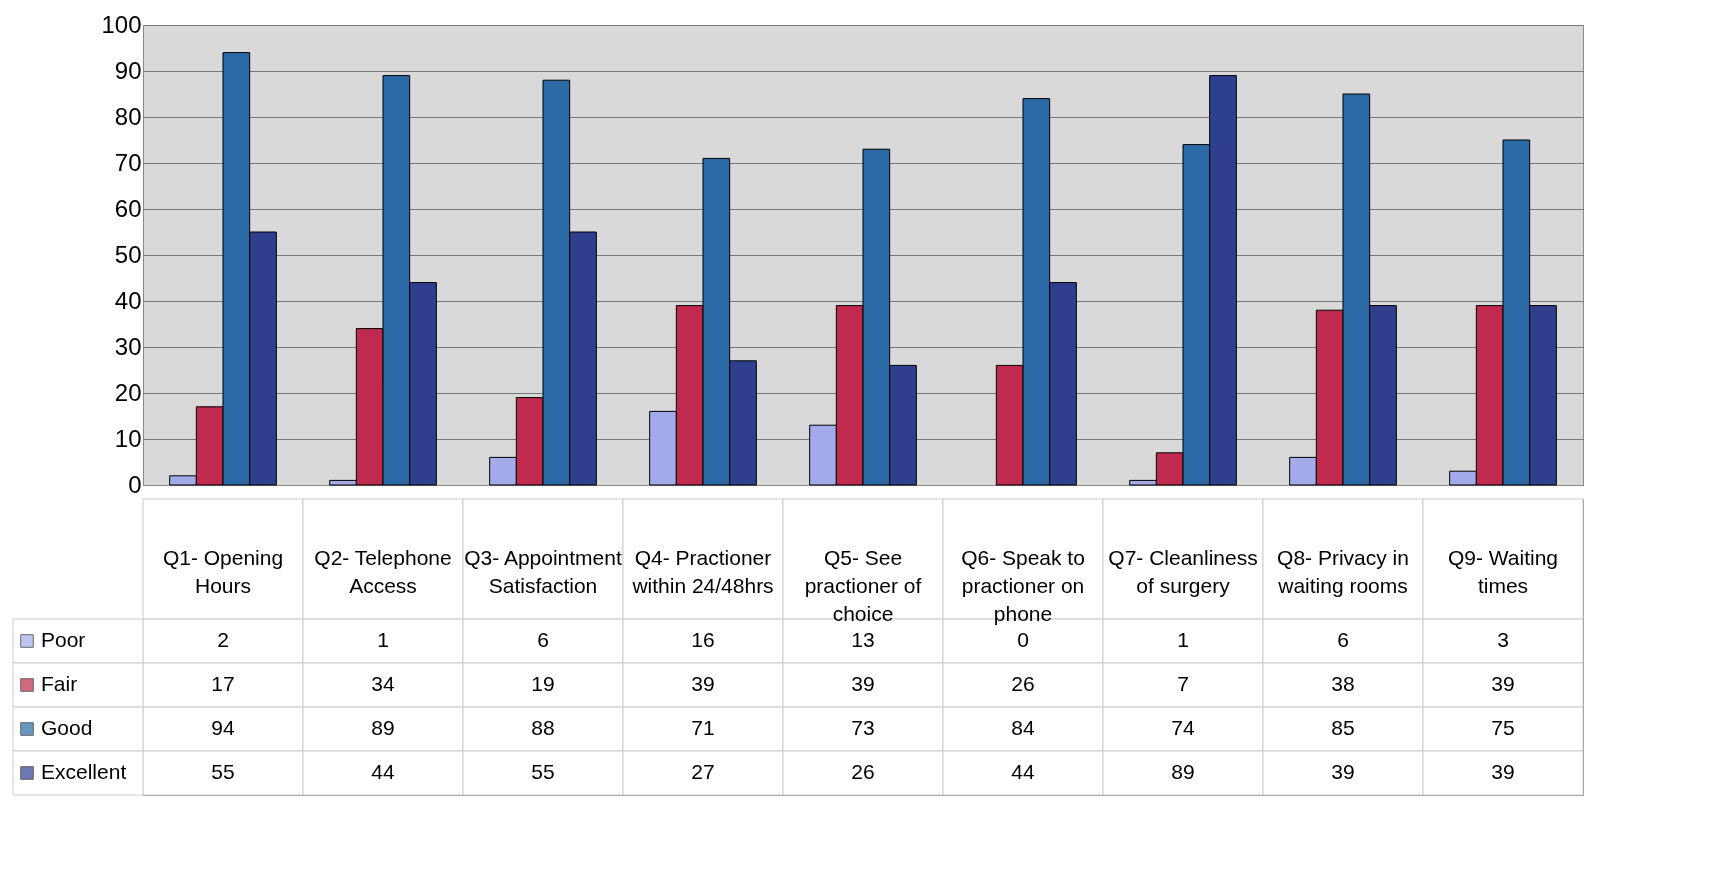 The height and width of the screenshot is (886, 1722). What do you see at coordinates (383, 683) in the screenshot?
I see `data-label: 34` at bounding box center [383, 683].